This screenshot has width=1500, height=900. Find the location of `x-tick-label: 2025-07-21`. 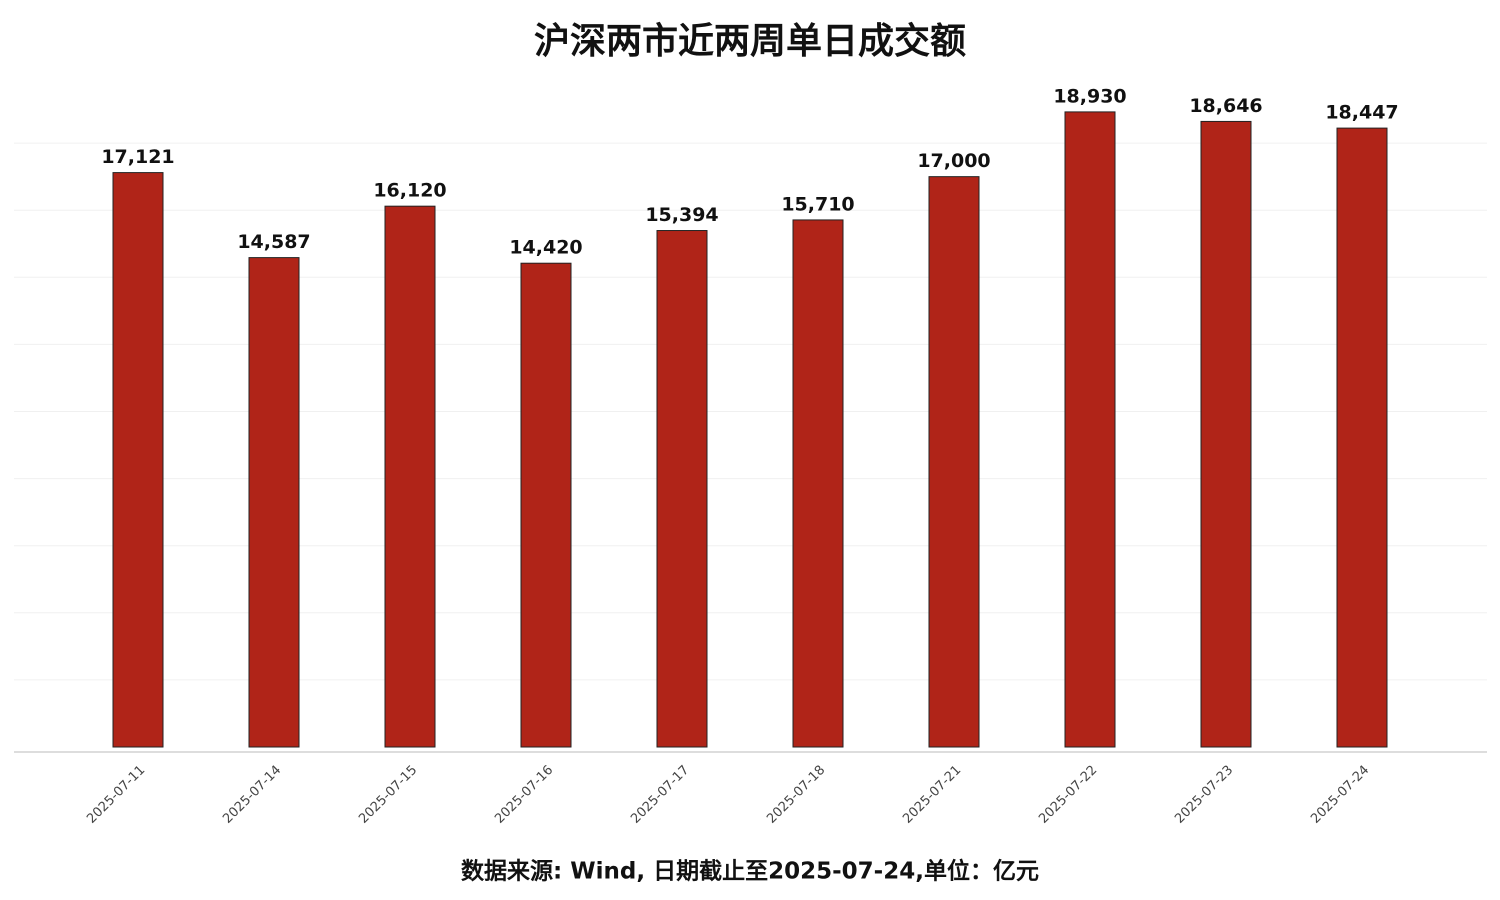

x-tick-label: 2025-07-21 is located at coordinates (932, 795).